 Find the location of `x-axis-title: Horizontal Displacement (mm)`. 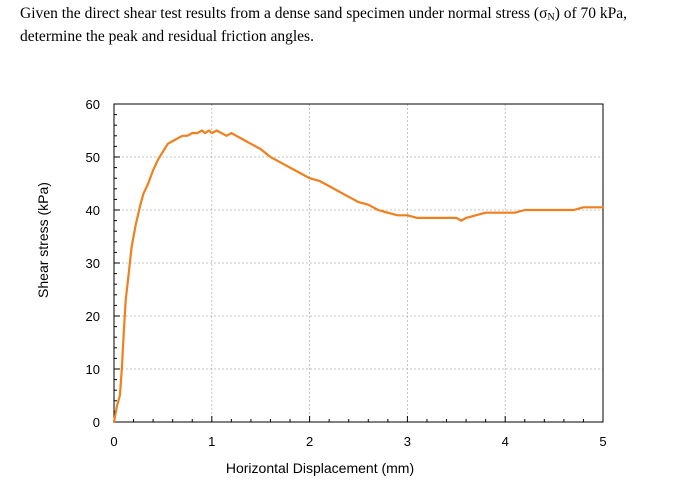

x-axis-title: Horizontal Displacement (mm) is located at coordinates (320, 468).